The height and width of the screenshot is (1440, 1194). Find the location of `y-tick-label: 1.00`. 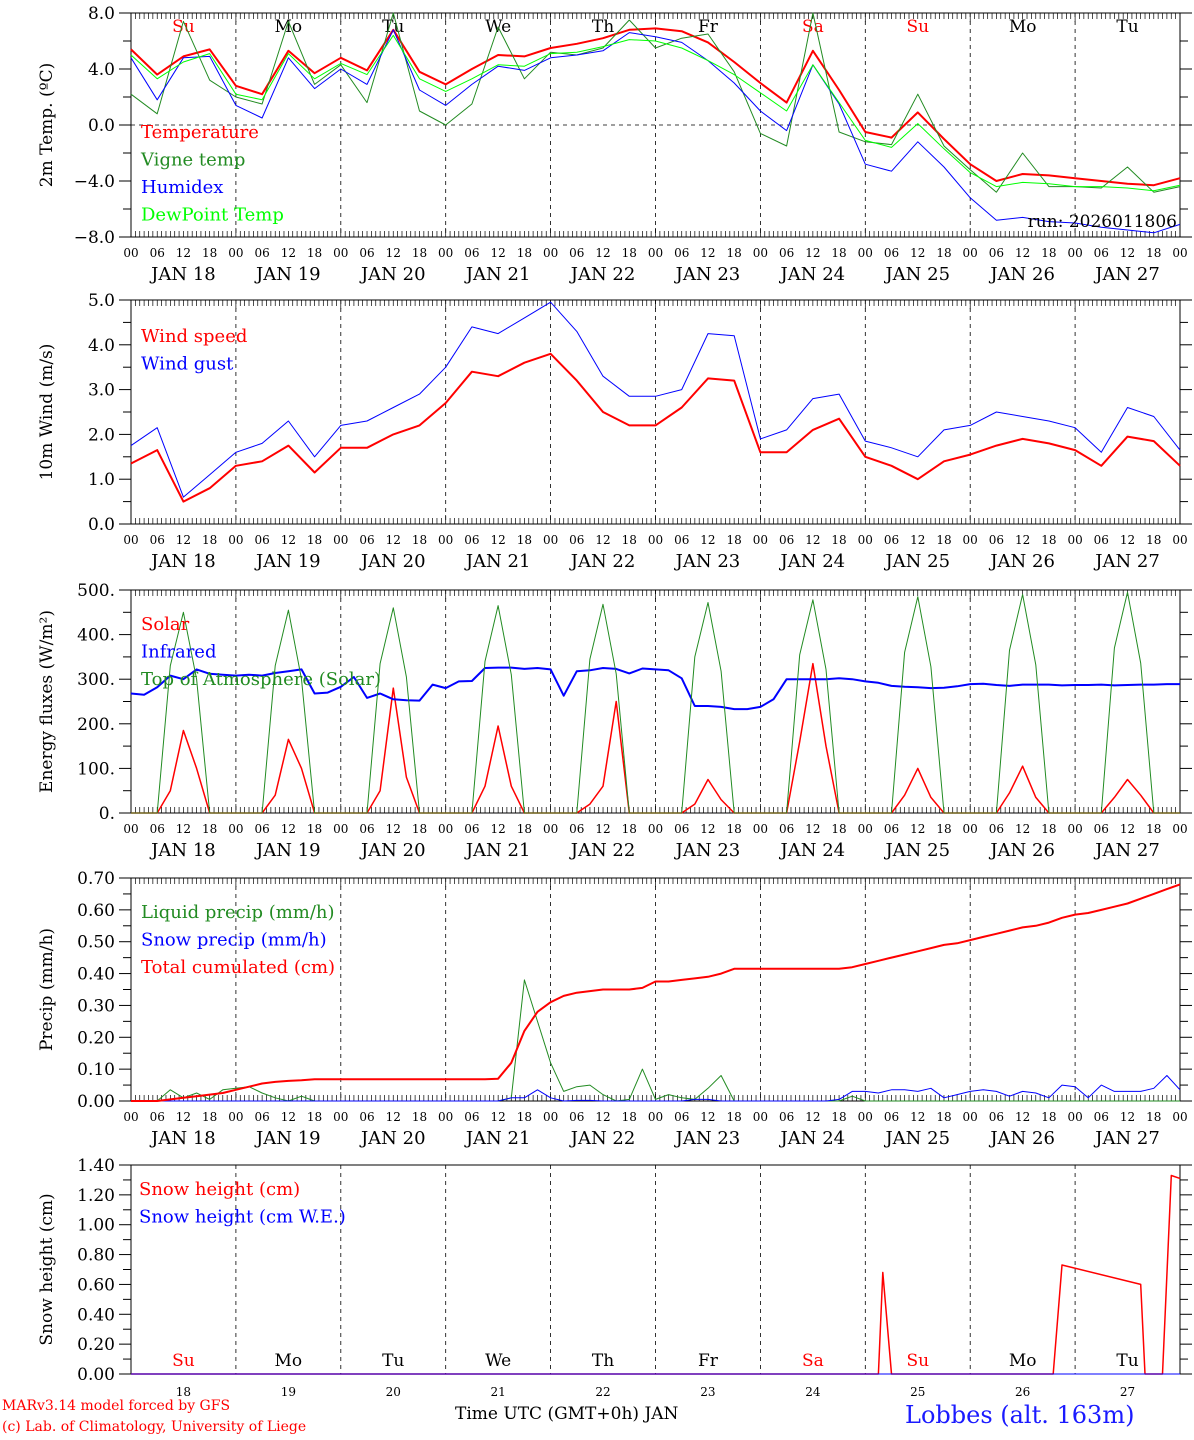

y-tick-label: 1.00 is located at coordinates (96, 1226).